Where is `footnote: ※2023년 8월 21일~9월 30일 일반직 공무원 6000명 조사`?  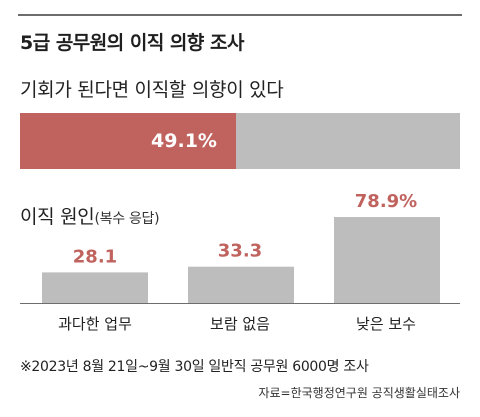 footnote: ※2023년 8월 21일~9월 30일 일반직 공무원 6000명 조사 is located at coordinates (194, 367).